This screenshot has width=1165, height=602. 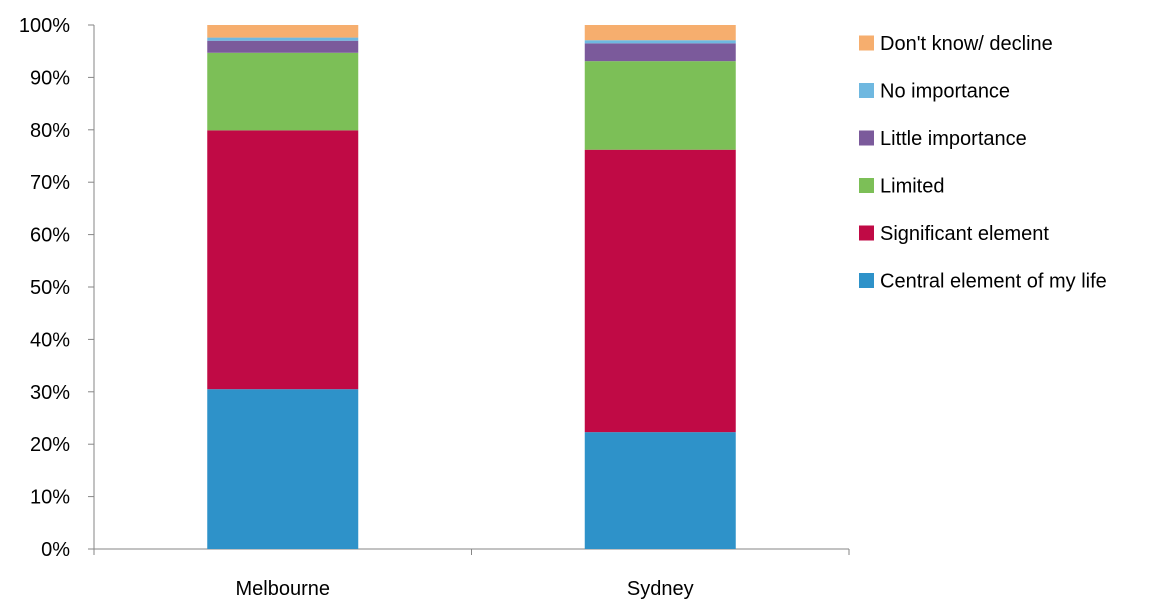 I want to click on y-tick-label: 80%, so click(x=50, y=131).